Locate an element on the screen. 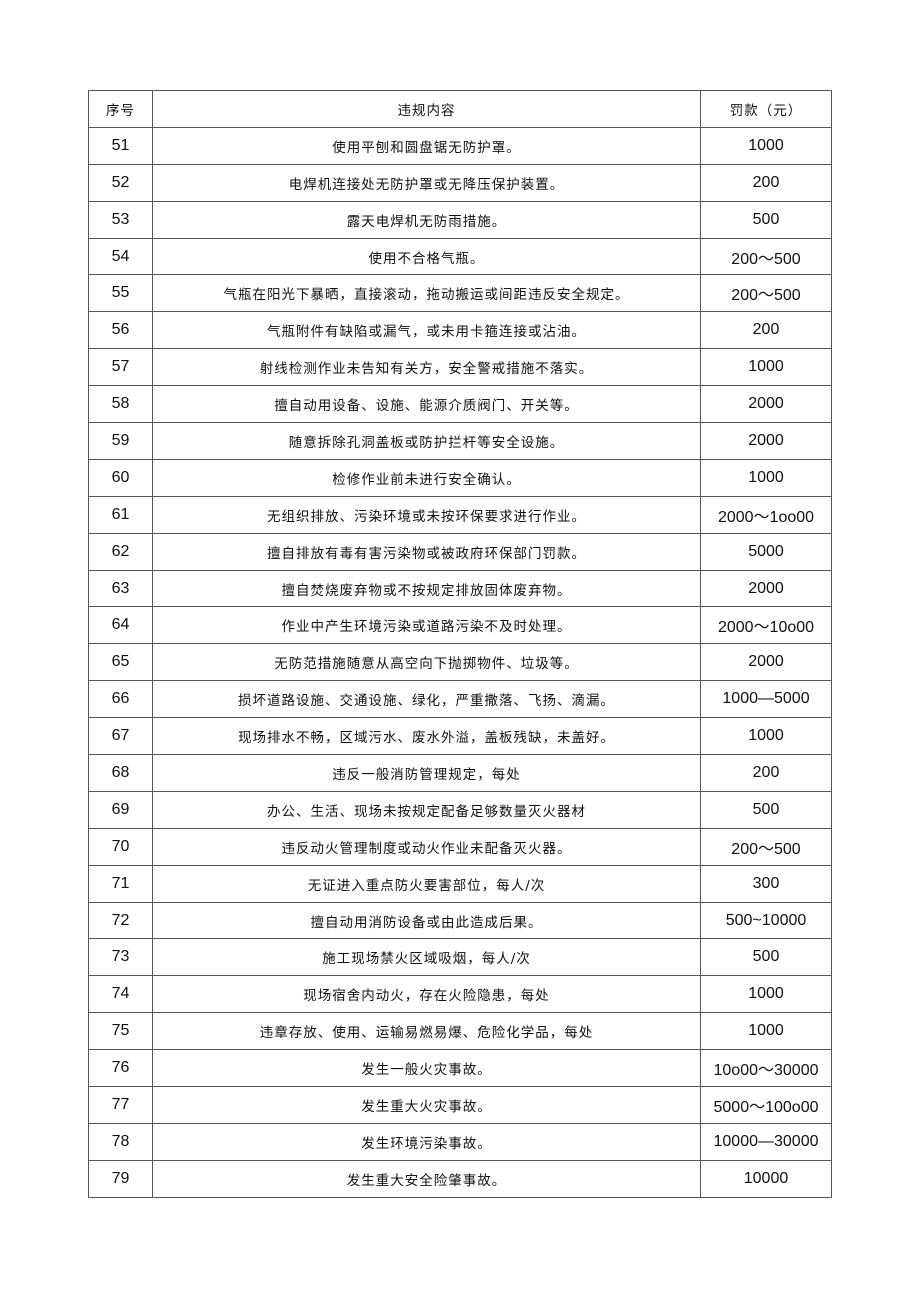 The height and width of the screenshot is (1301, 920). row-index: 55 is located at coordinates (120, 293).